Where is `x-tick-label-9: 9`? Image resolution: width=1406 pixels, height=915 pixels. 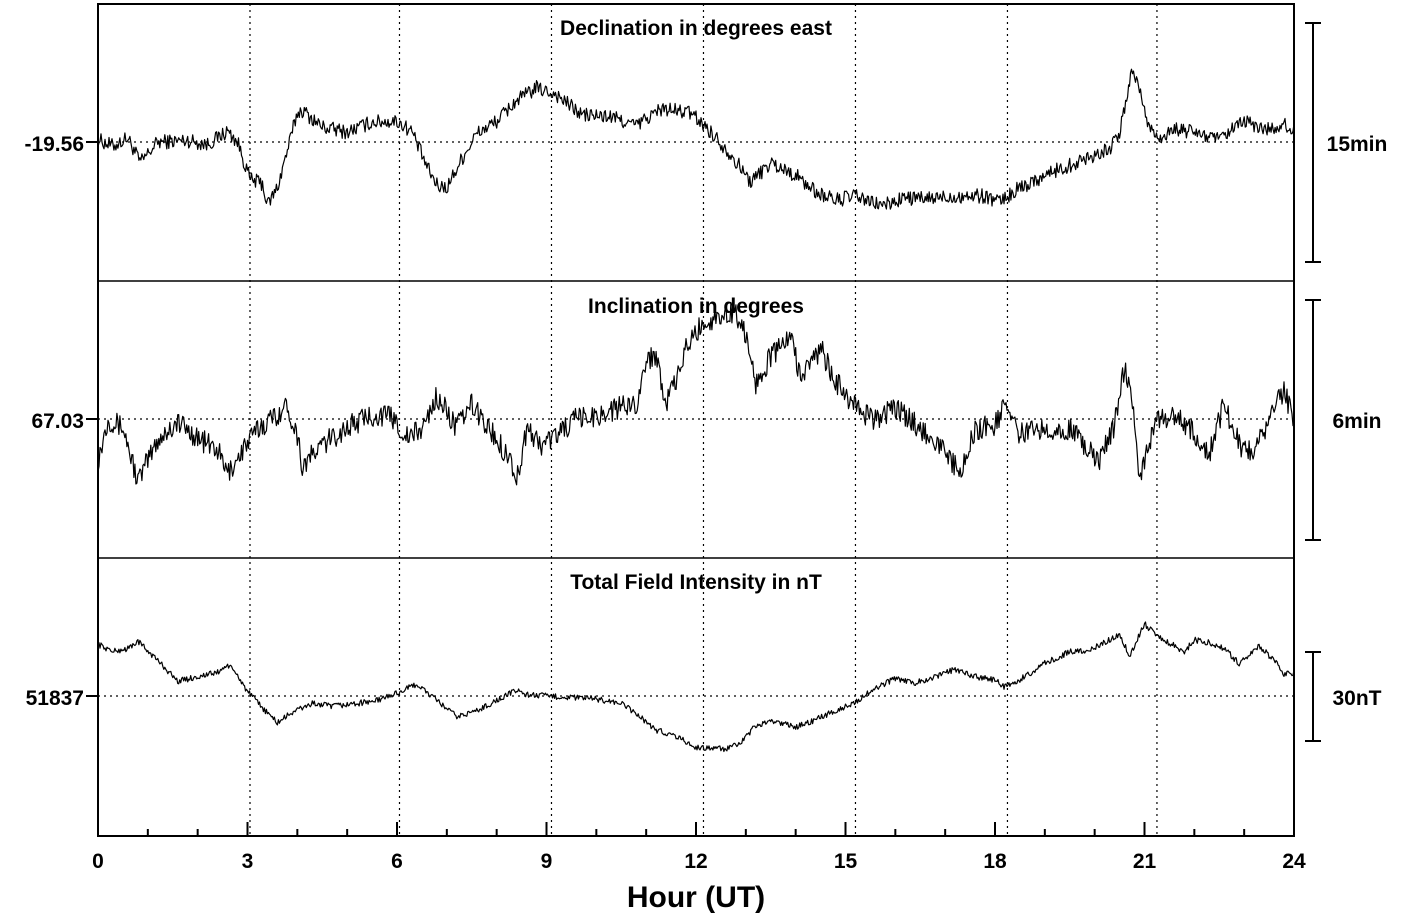 x-tick-label-9: 9 is located at coordinates (547, 861).